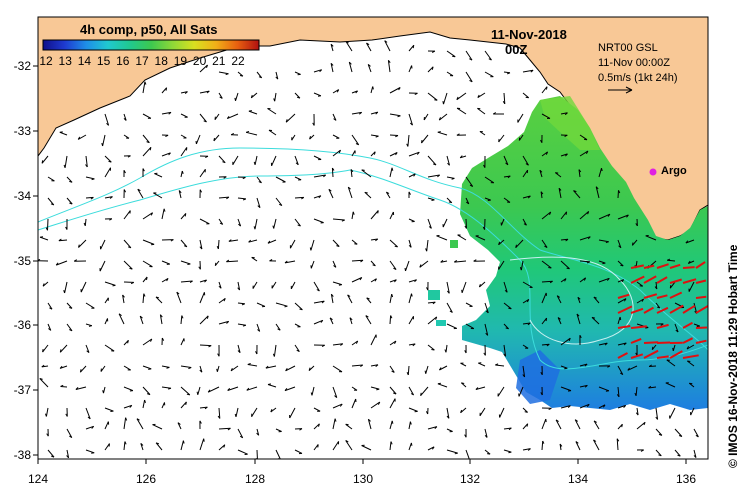 Image resolution: width=749 pixels, height=496 pixels. I want to click on scale-arrow, so click(620, 90).